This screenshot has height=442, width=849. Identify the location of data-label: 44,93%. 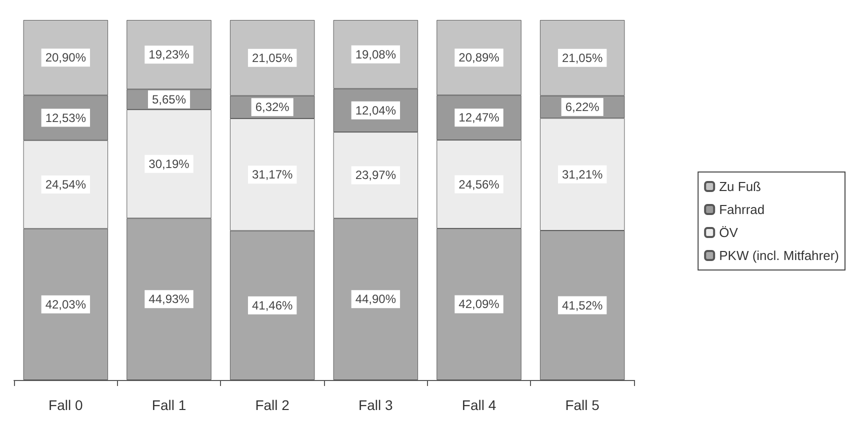
(169, 299).